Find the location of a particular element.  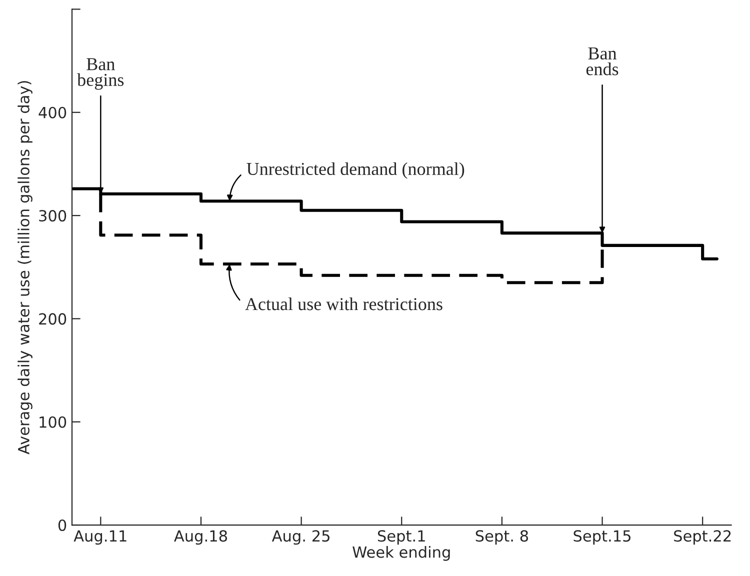

x-tick-label: Aug. 25 is located at coordinates (301, 537).